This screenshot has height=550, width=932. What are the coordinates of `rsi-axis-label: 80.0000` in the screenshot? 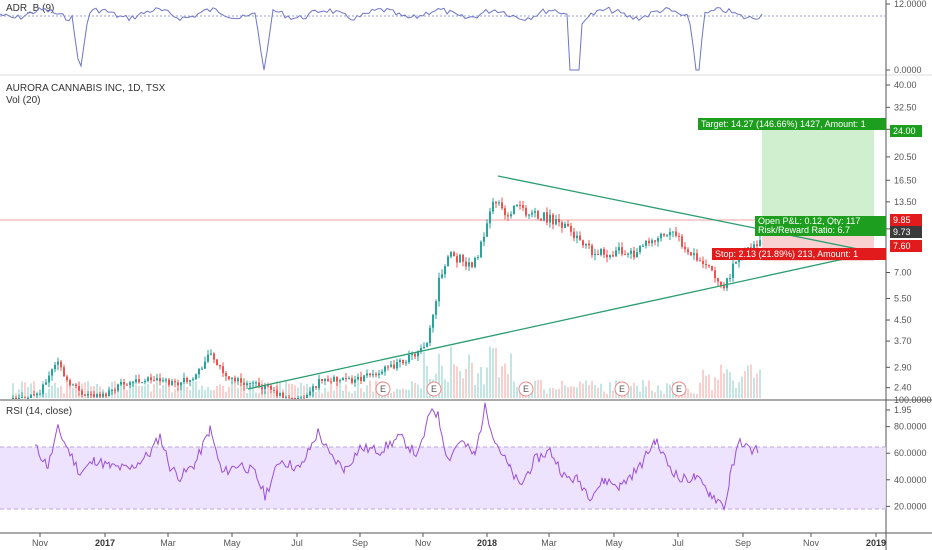 It's located at (910, 427).